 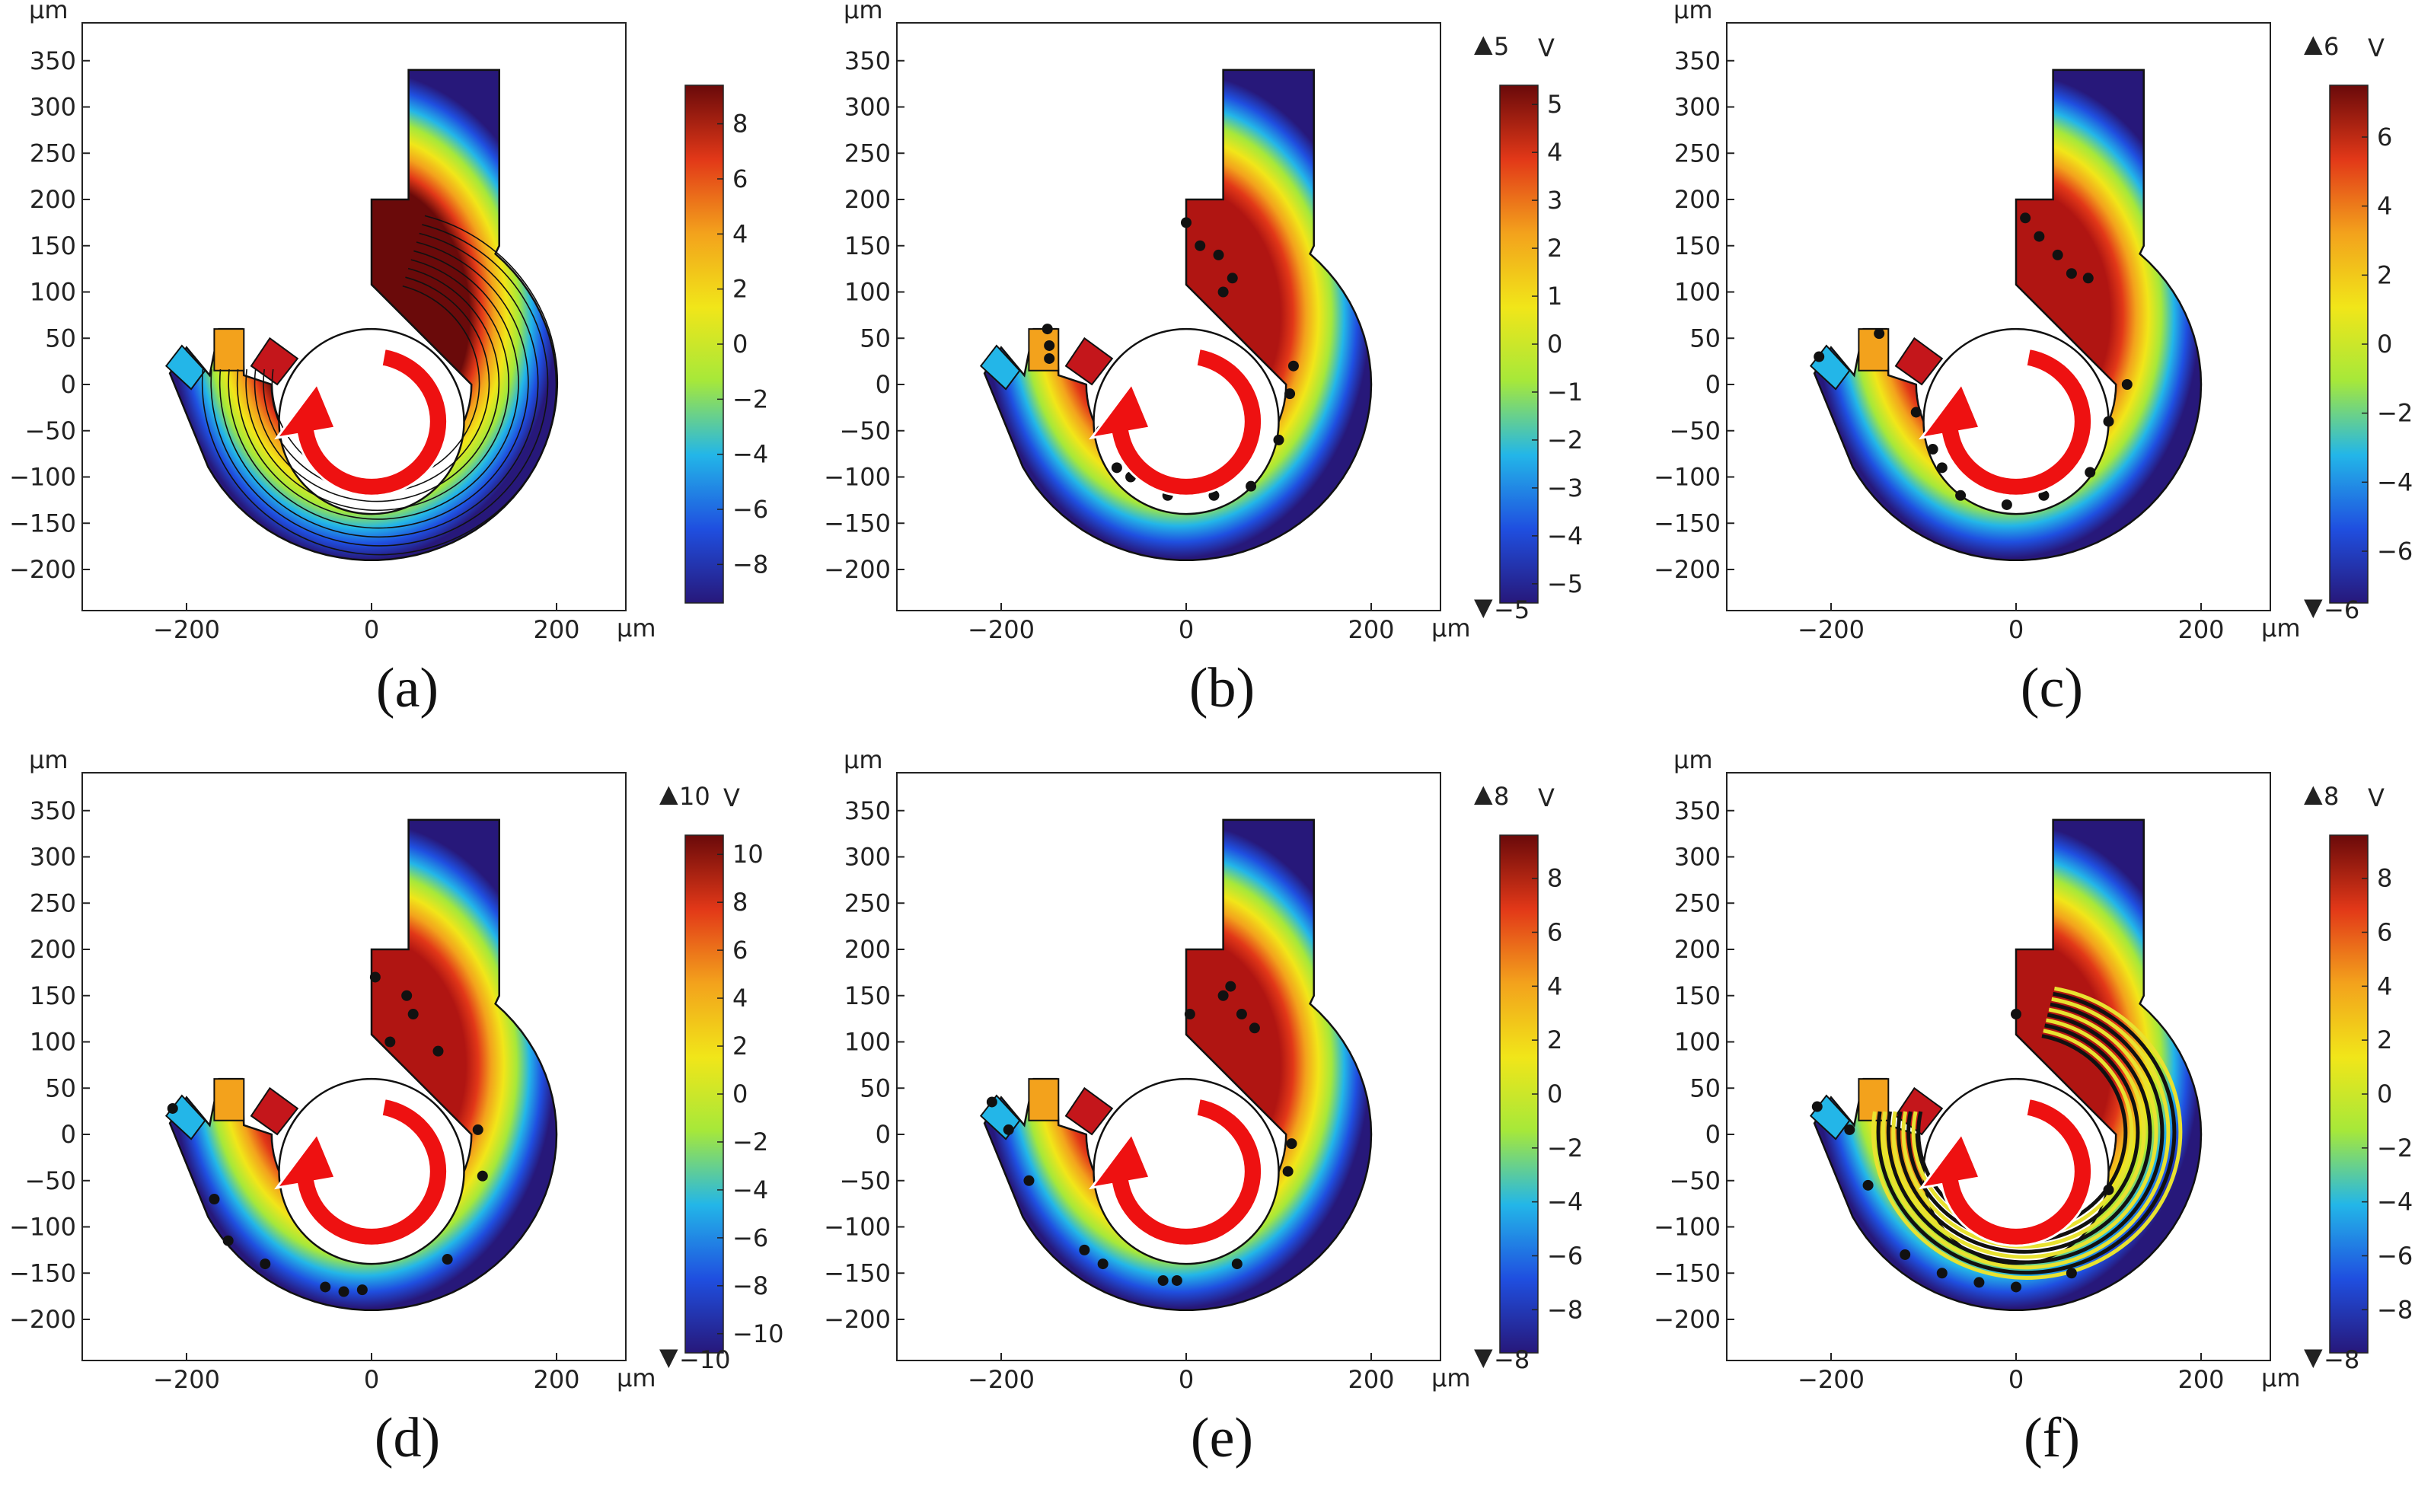 What do you see at coordinates (2384, 1040) in the screenshot?
I see `colorbar-tick-label: 2` at bounding box center [2384, 1040].